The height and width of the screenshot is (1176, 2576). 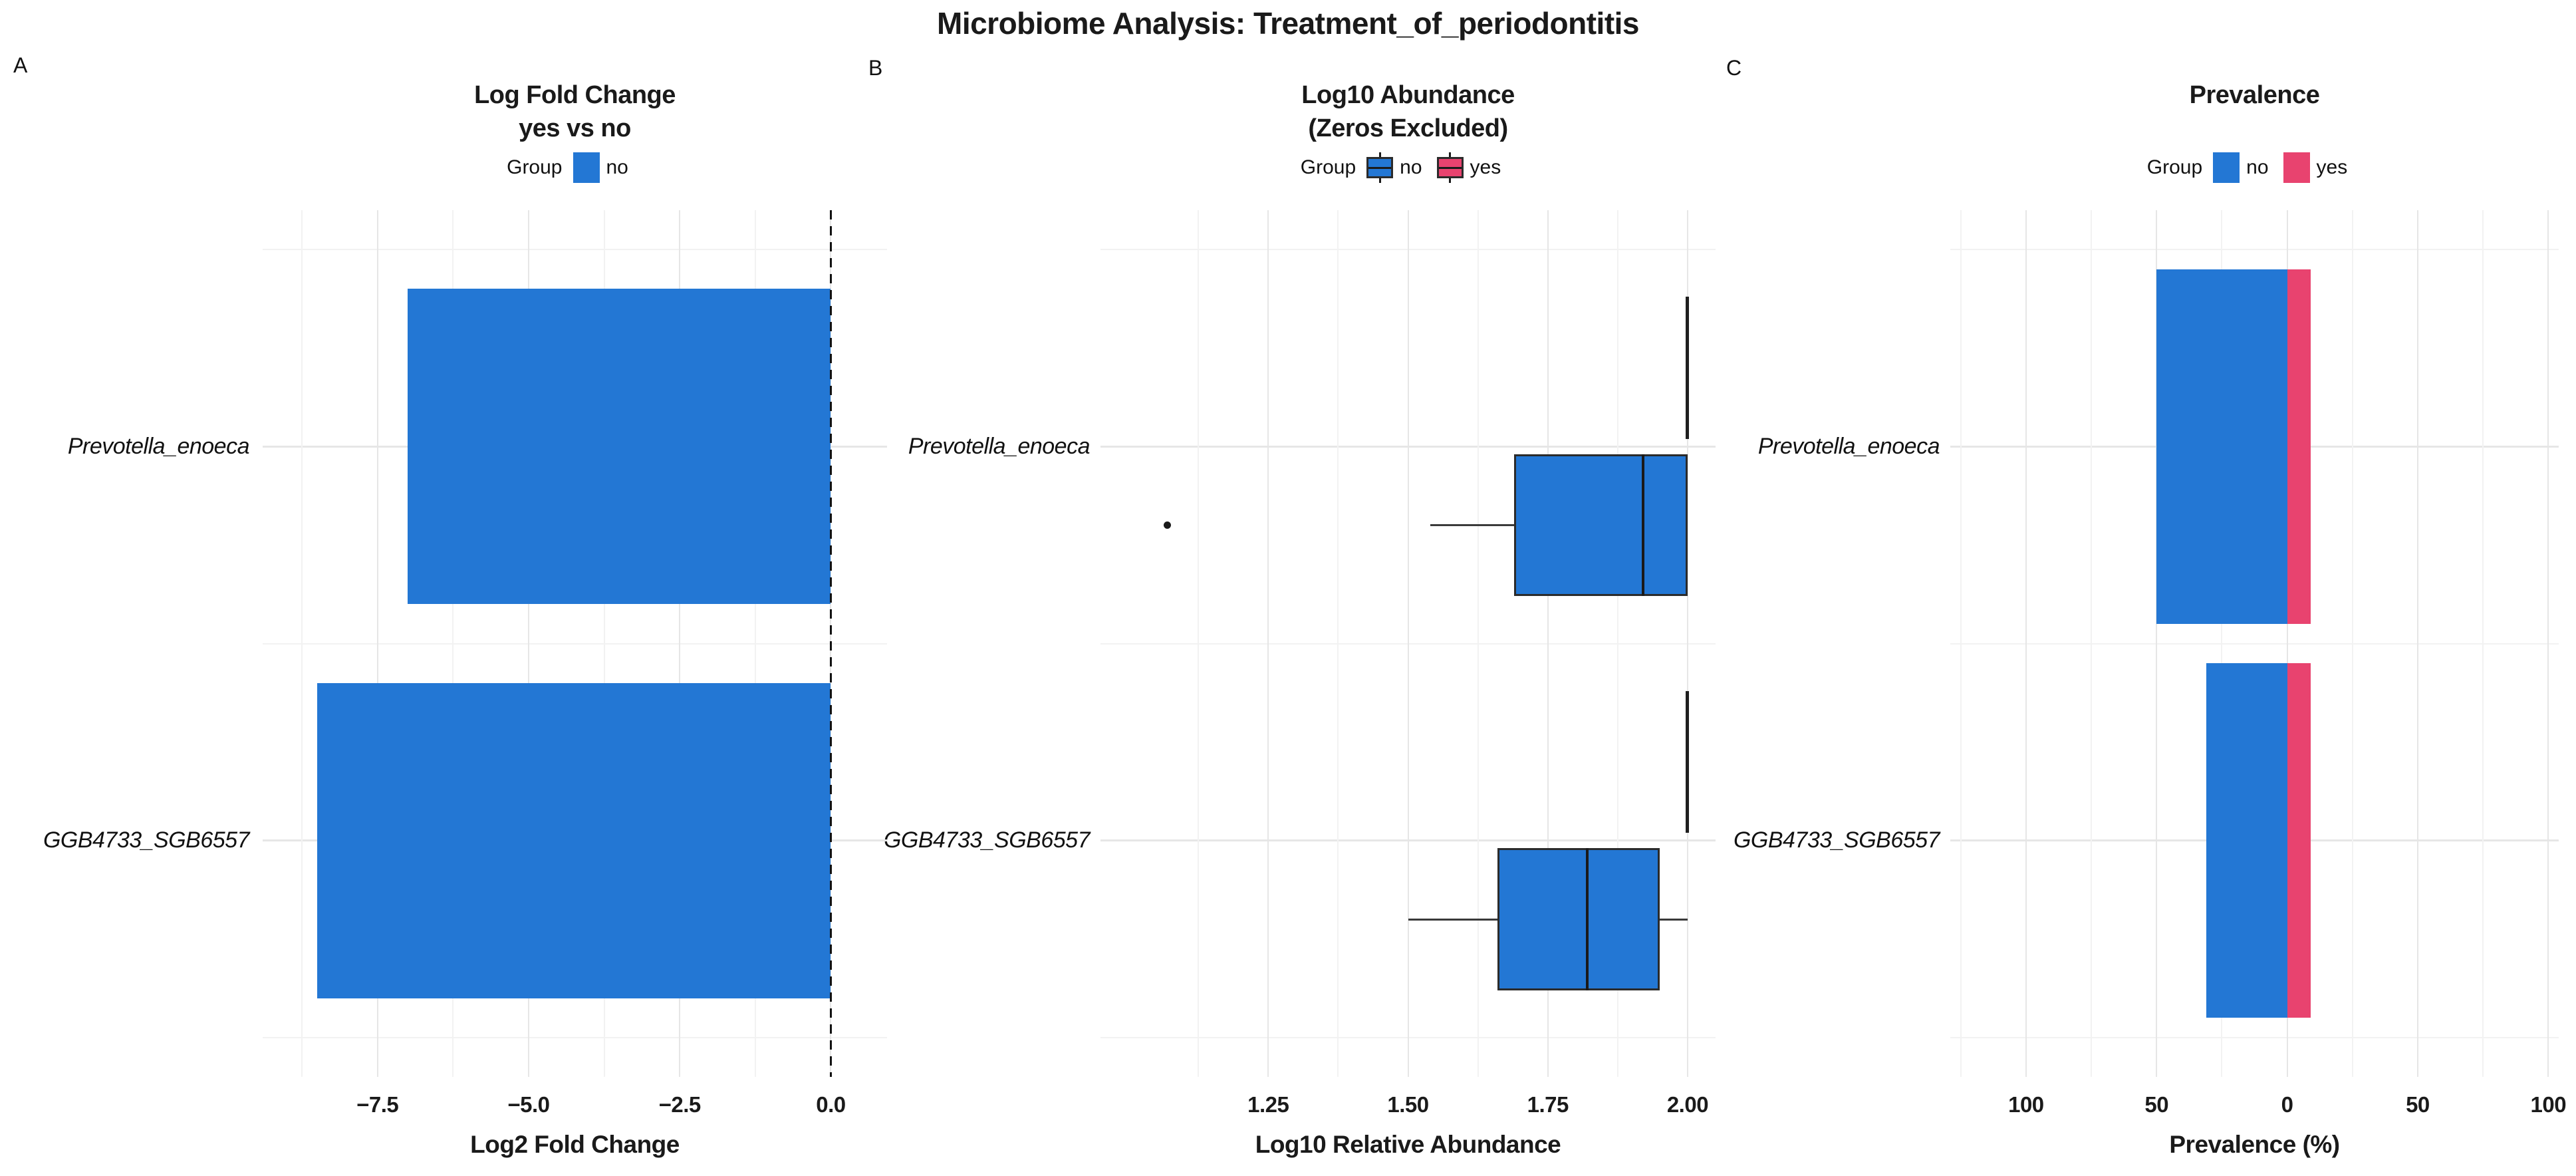 I want to click on panel-a-label: A, so click(x=20, y=65).